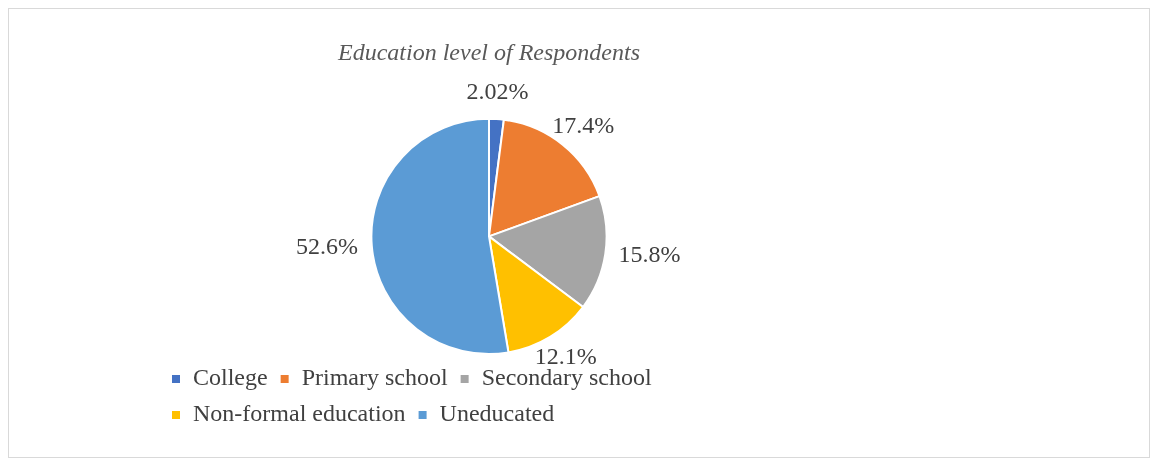 The height and width of the screenshot is (466, 1158). What do you see at coordinates (374, 377) in the screenshot?
I see `legend-label: Primary school` at bounding box center [374, 377].